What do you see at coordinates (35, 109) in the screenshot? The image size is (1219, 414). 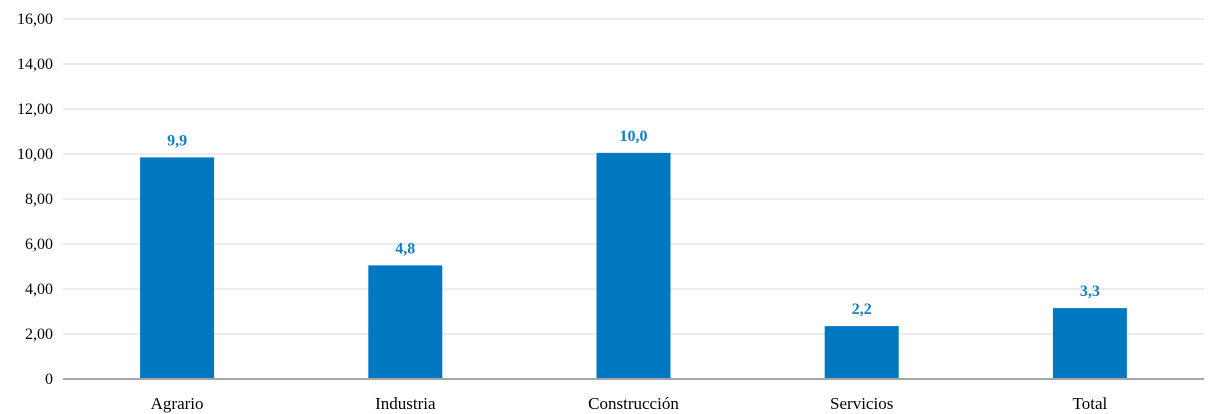 I see `y-tick-label: 12,00` at bounding box center [35, 109].